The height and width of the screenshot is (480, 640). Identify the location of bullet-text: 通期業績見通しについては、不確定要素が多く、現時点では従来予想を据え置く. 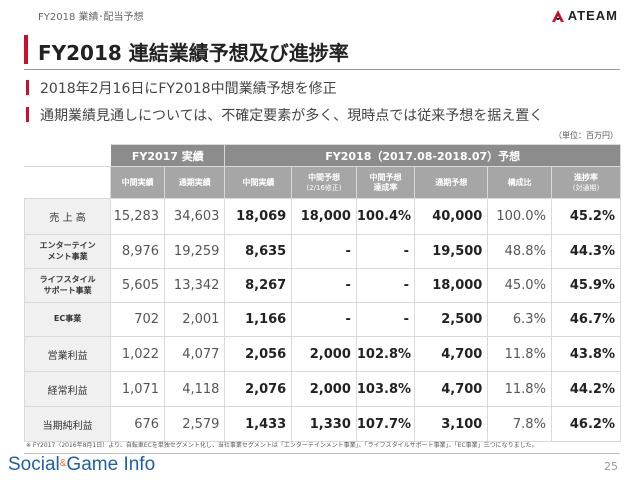
(292, 116).